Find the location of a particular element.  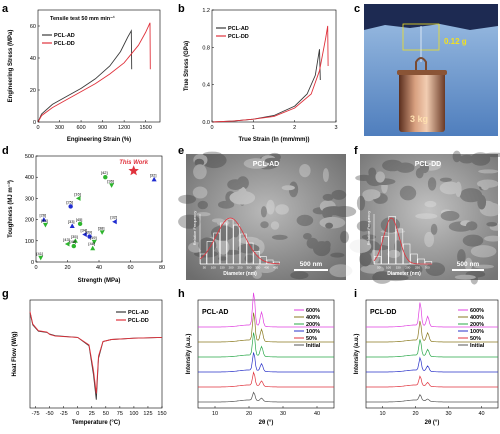

x-tick-label: 80 is located at coordinates (162, 268).